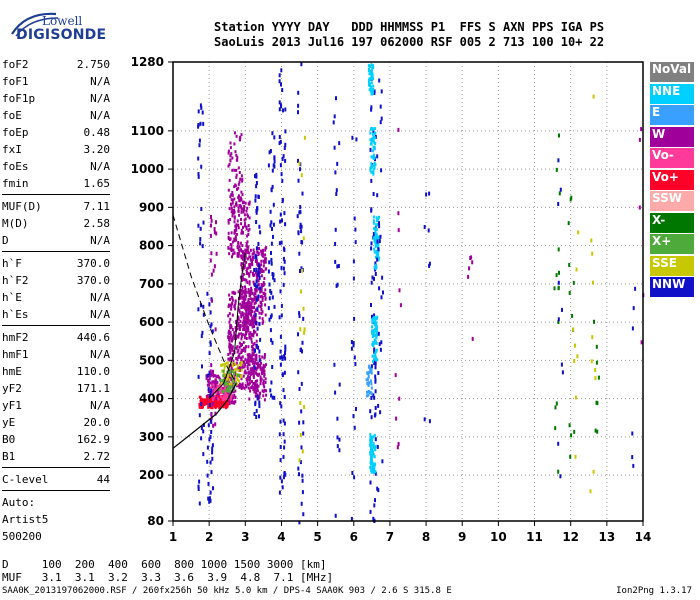 The height and width of the screenshot is (600, 700). I want to click on legend-item: NoVal, so click(672, 72).